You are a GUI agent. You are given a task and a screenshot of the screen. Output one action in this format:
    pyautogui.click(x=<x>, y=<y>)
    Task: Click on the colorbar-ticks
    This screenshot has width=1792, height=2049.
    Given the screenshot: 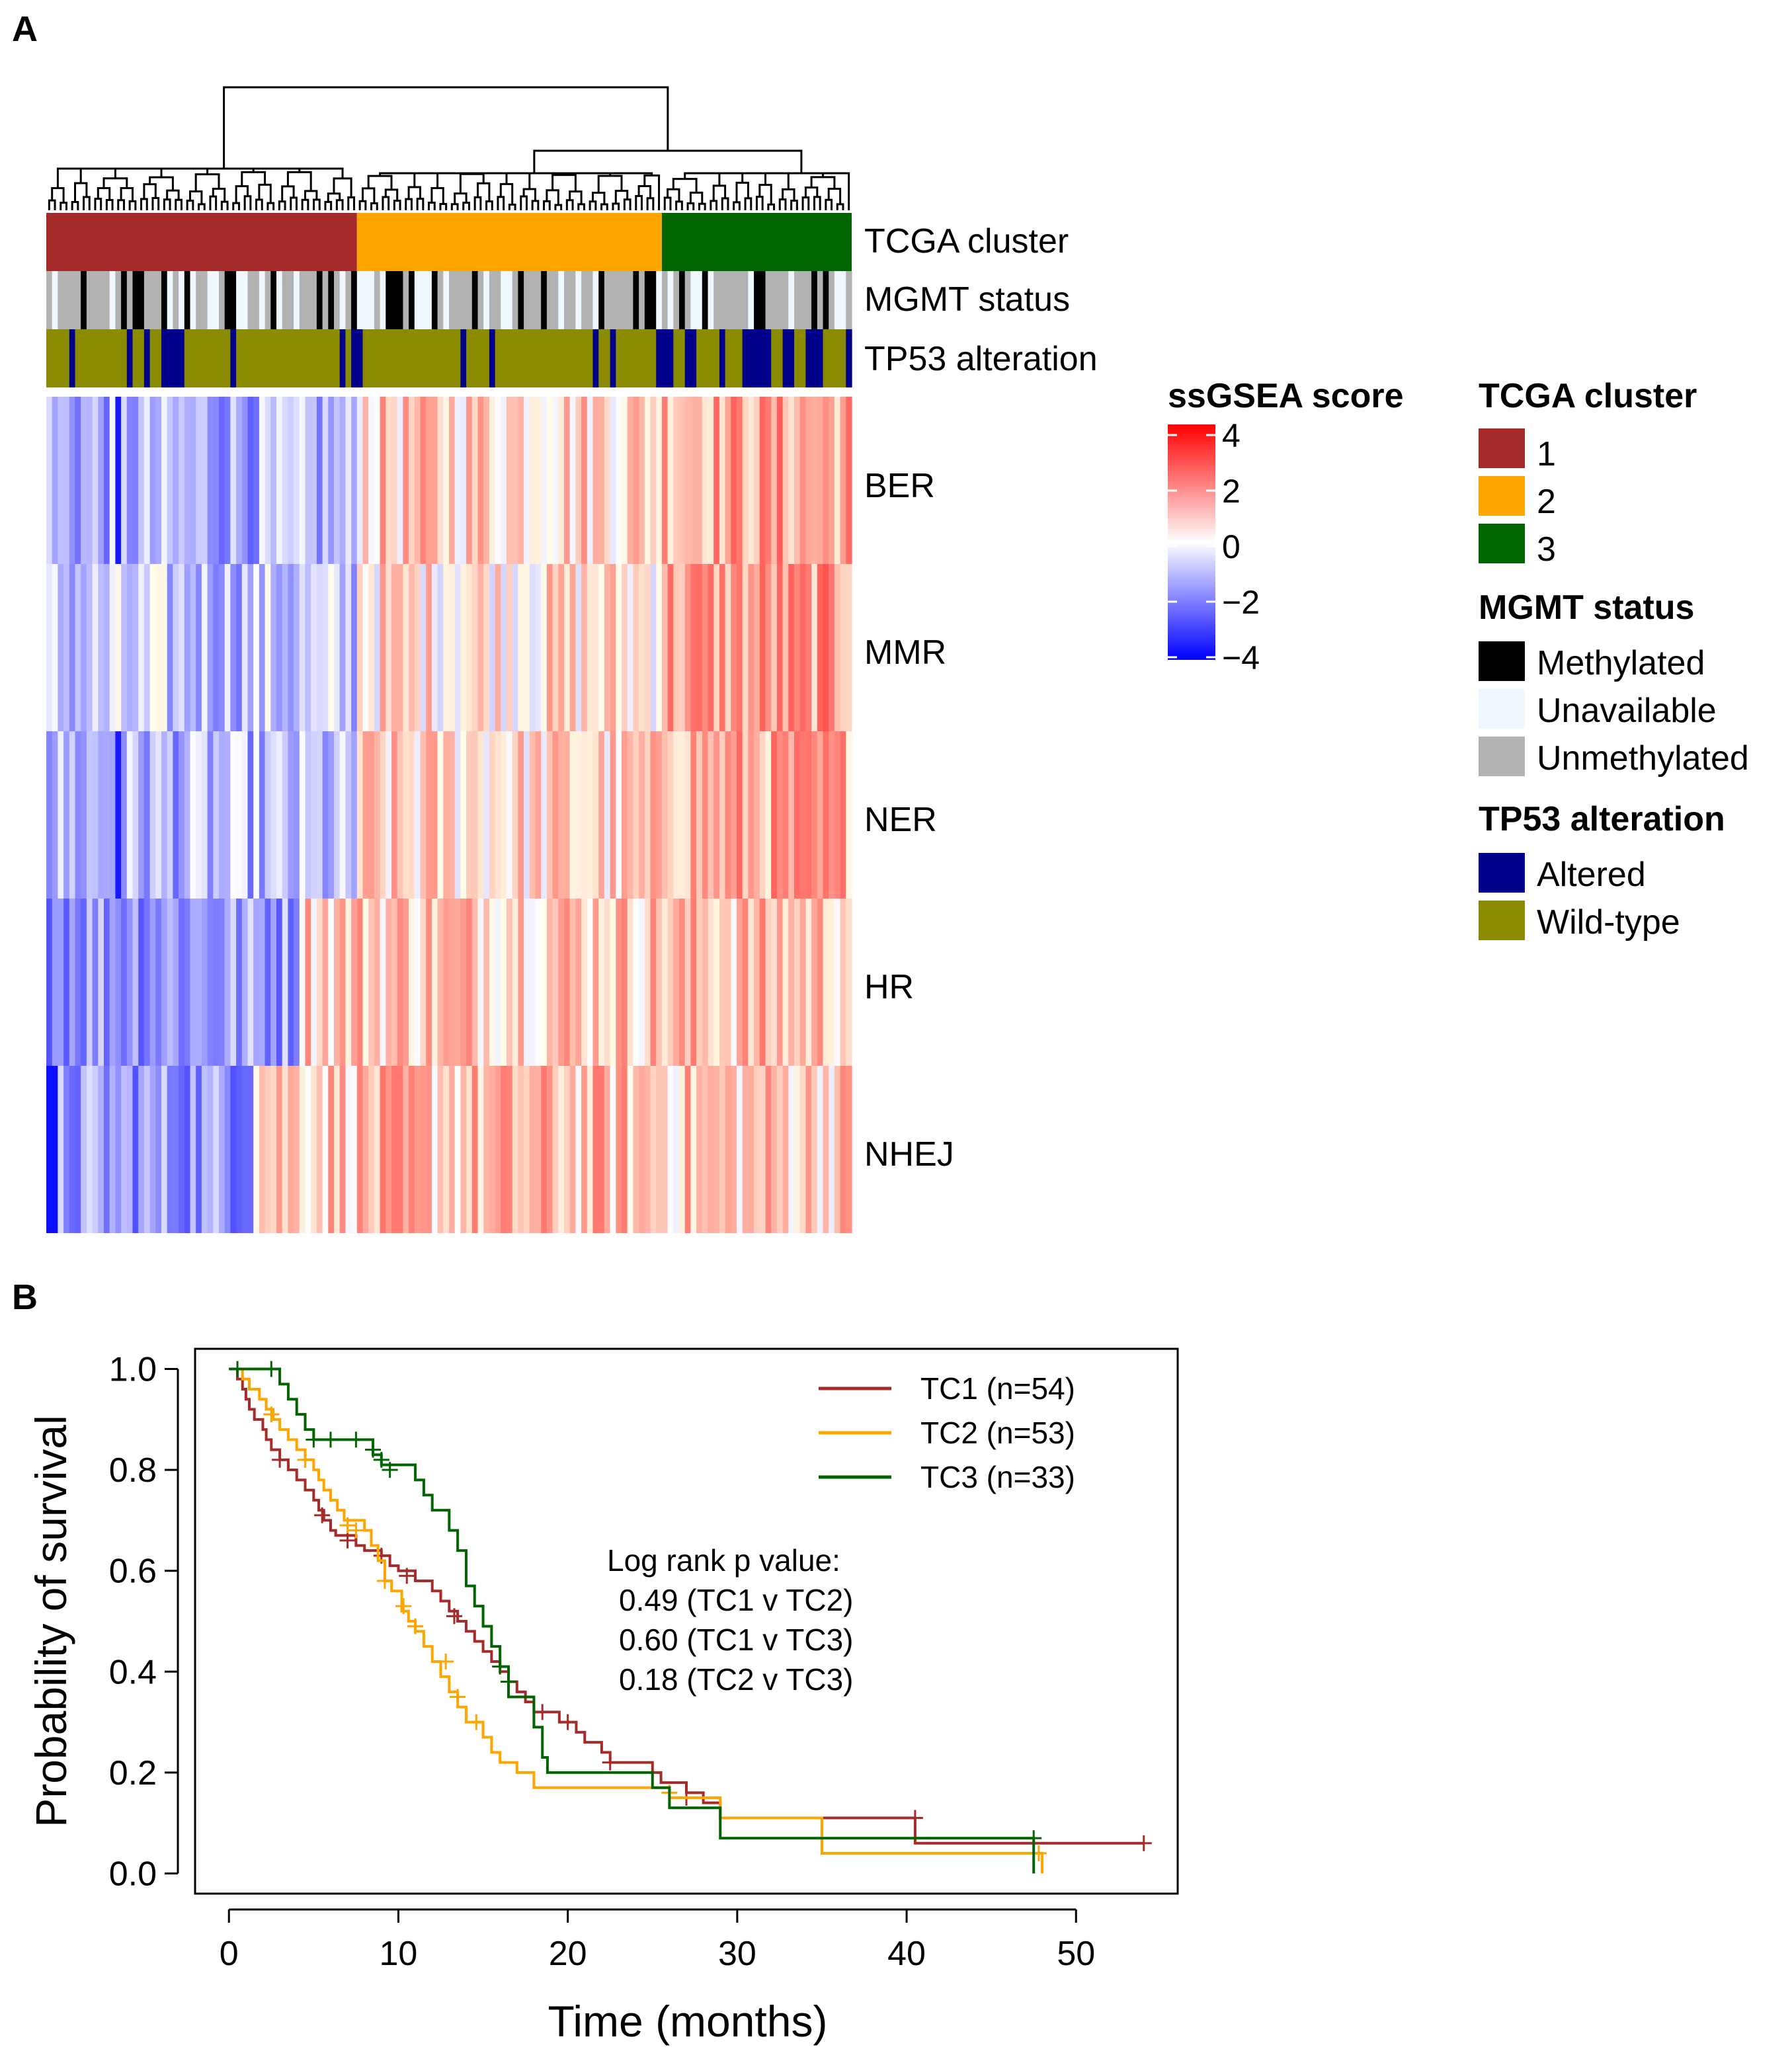 What is the action you would take?
    pyautogui.click(x=1192, y=546)
    